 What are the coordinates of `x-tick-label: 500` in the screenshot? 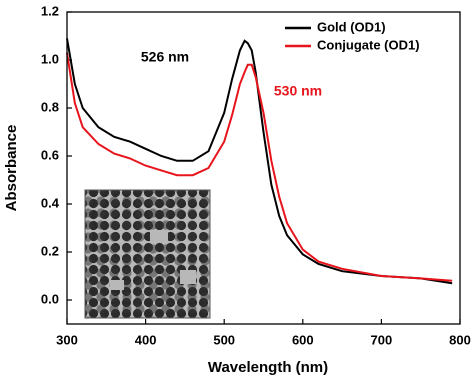 It's located at (224, 339).